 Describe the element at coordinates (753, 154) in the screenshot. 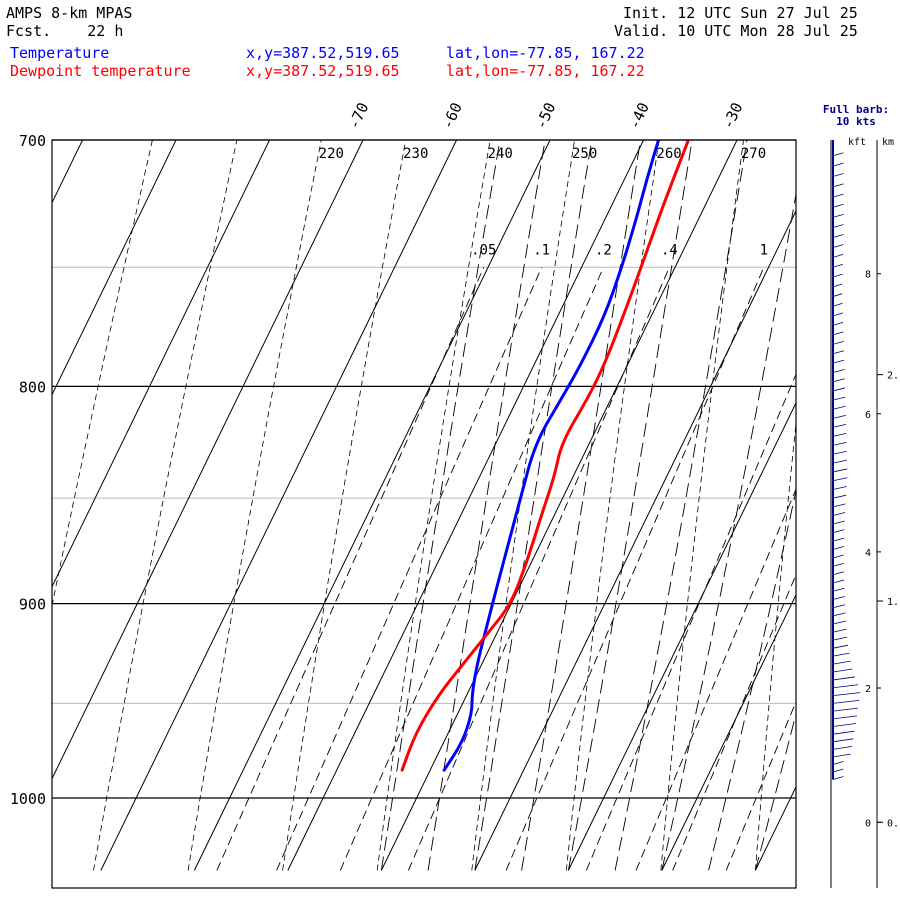

I see `dry-adiabat-label-270: 270` at that location.